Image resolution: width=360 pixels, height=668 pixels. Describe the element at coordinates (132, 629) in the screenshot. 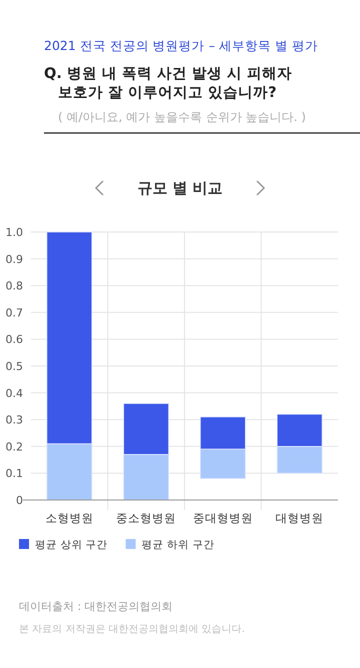

I see `text: 본 자료의 저작권은 대한전공의협의회에 있습니다.` at that location.